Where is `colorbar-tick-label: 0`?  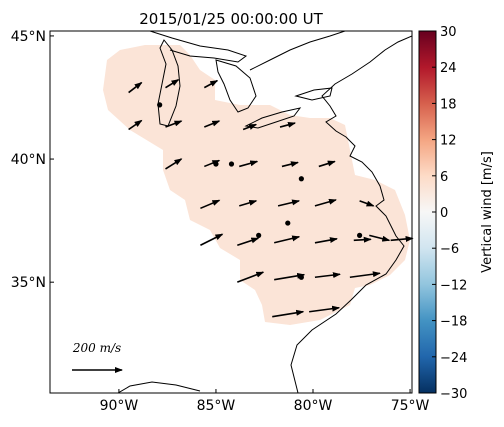 colorbar-tick-label: 0 is located at coordinates (444, 213).